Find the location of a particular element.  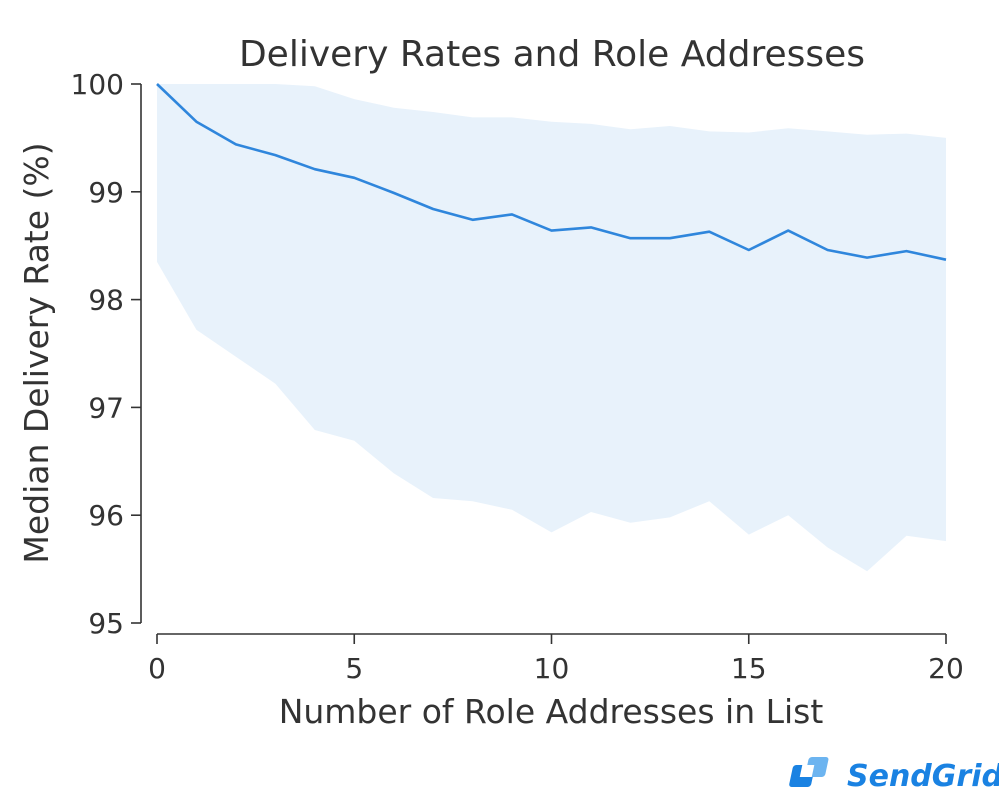

y-tick-label: 99 is located at coordinates (106, 192).